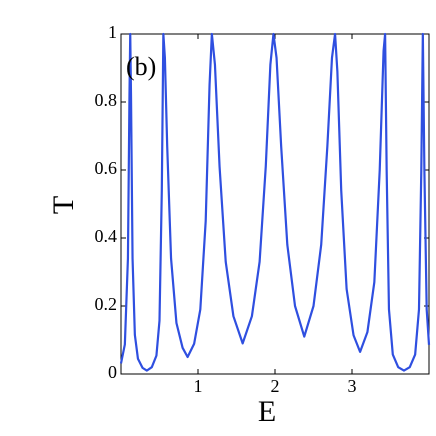  Describe the element at coordinates (267, 411) in the screenshot. I see `x-axis-label: E` at that location.